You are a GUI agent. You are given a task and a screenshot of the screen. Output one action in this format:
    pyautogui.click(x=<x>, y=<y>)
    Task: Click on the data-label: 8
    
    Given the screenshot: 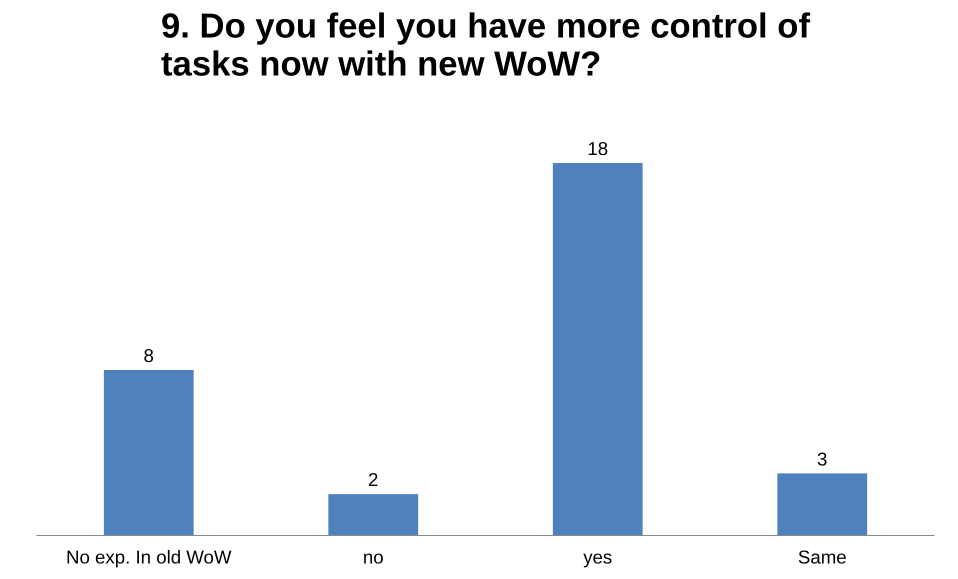 What is the action you would take?
    pyautogui.click(x=149, y=355)
    